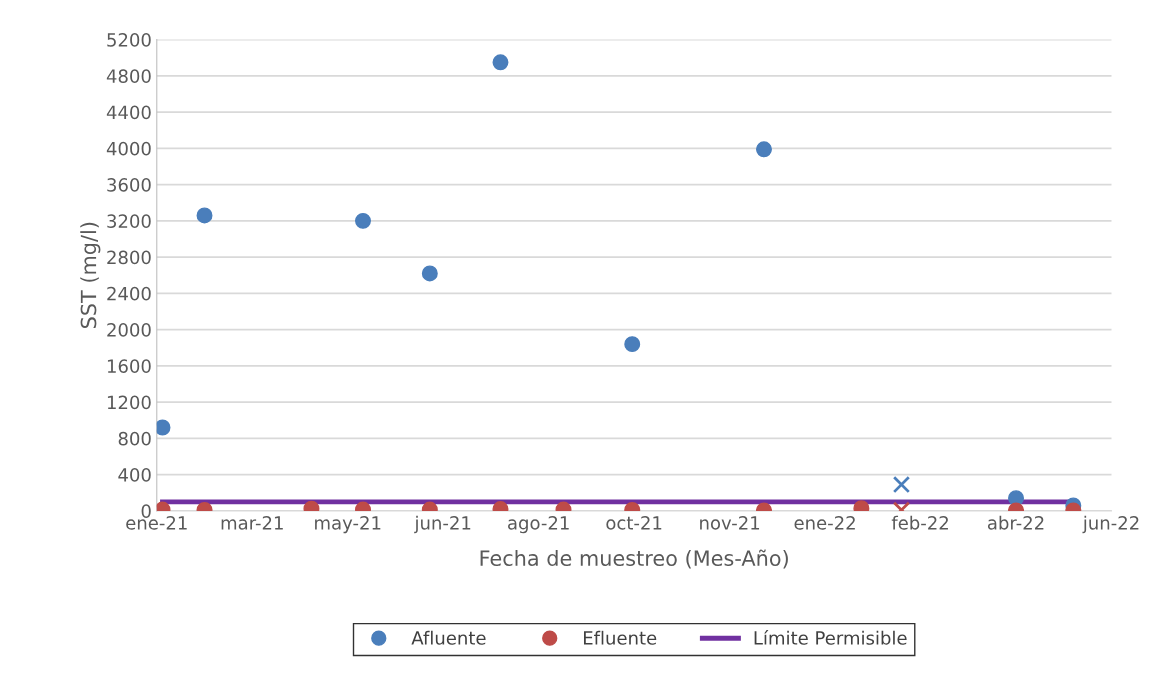  I want to click on y-tick-label: 800, so click(134, 438).